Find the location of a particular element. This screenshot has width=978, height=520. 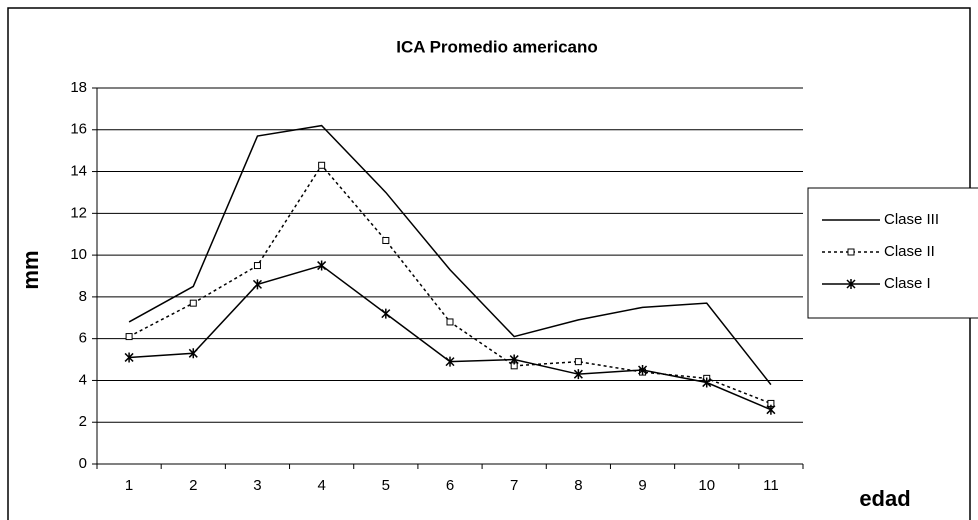

x-tick-label: 1 is located at coordinates (129, 485).